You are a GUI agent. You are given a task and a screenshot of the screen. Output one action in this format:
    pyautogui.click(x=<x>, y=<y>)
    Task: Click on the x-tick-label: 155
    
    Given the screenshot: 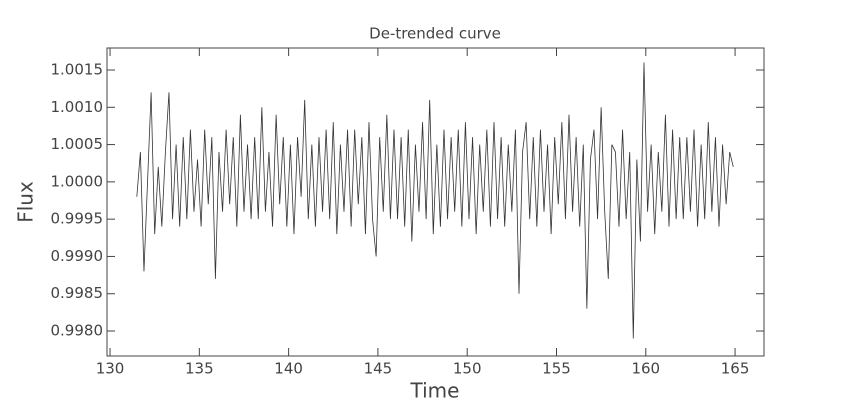 What is the action you would take?
    pyautogui.click(x=556, y=369)
    